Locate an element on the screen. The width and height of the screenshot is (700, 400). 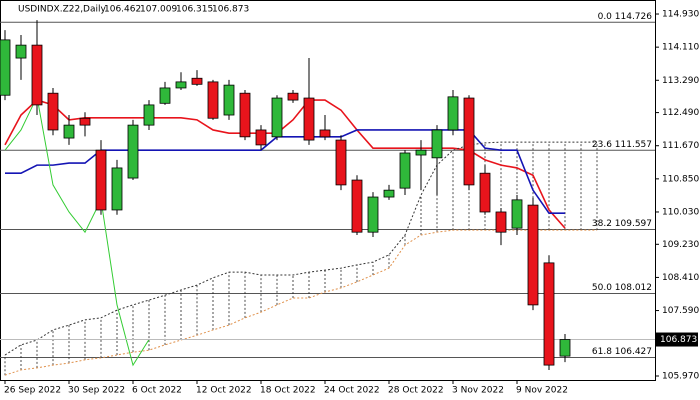
ohlc-value: 106.873 is located at coordinates (230, 10).